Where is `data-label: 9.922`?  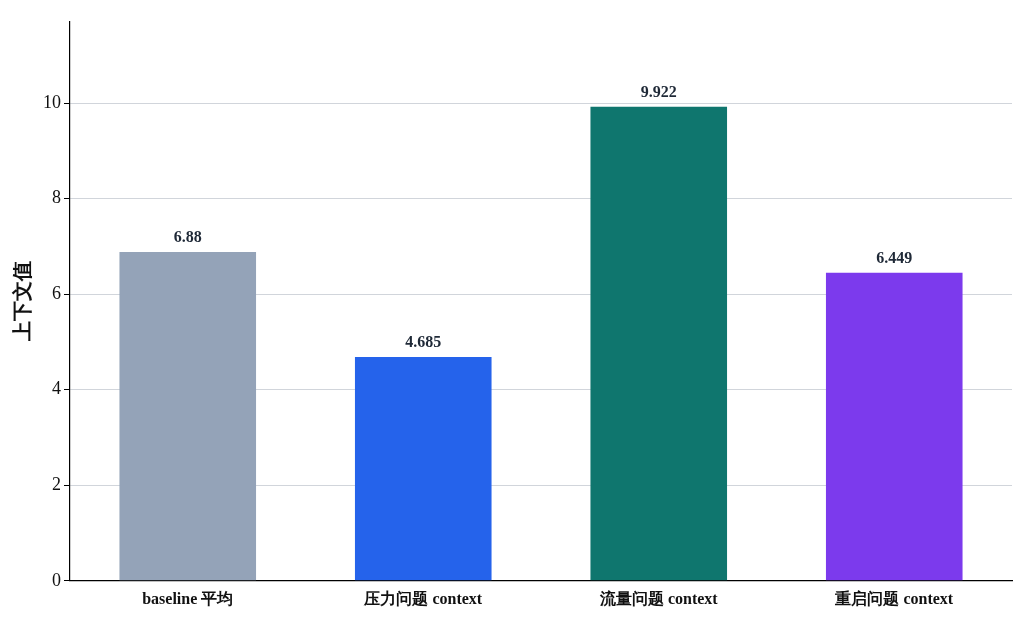
data-label: 9.922 is located at coordinates (658, 91).